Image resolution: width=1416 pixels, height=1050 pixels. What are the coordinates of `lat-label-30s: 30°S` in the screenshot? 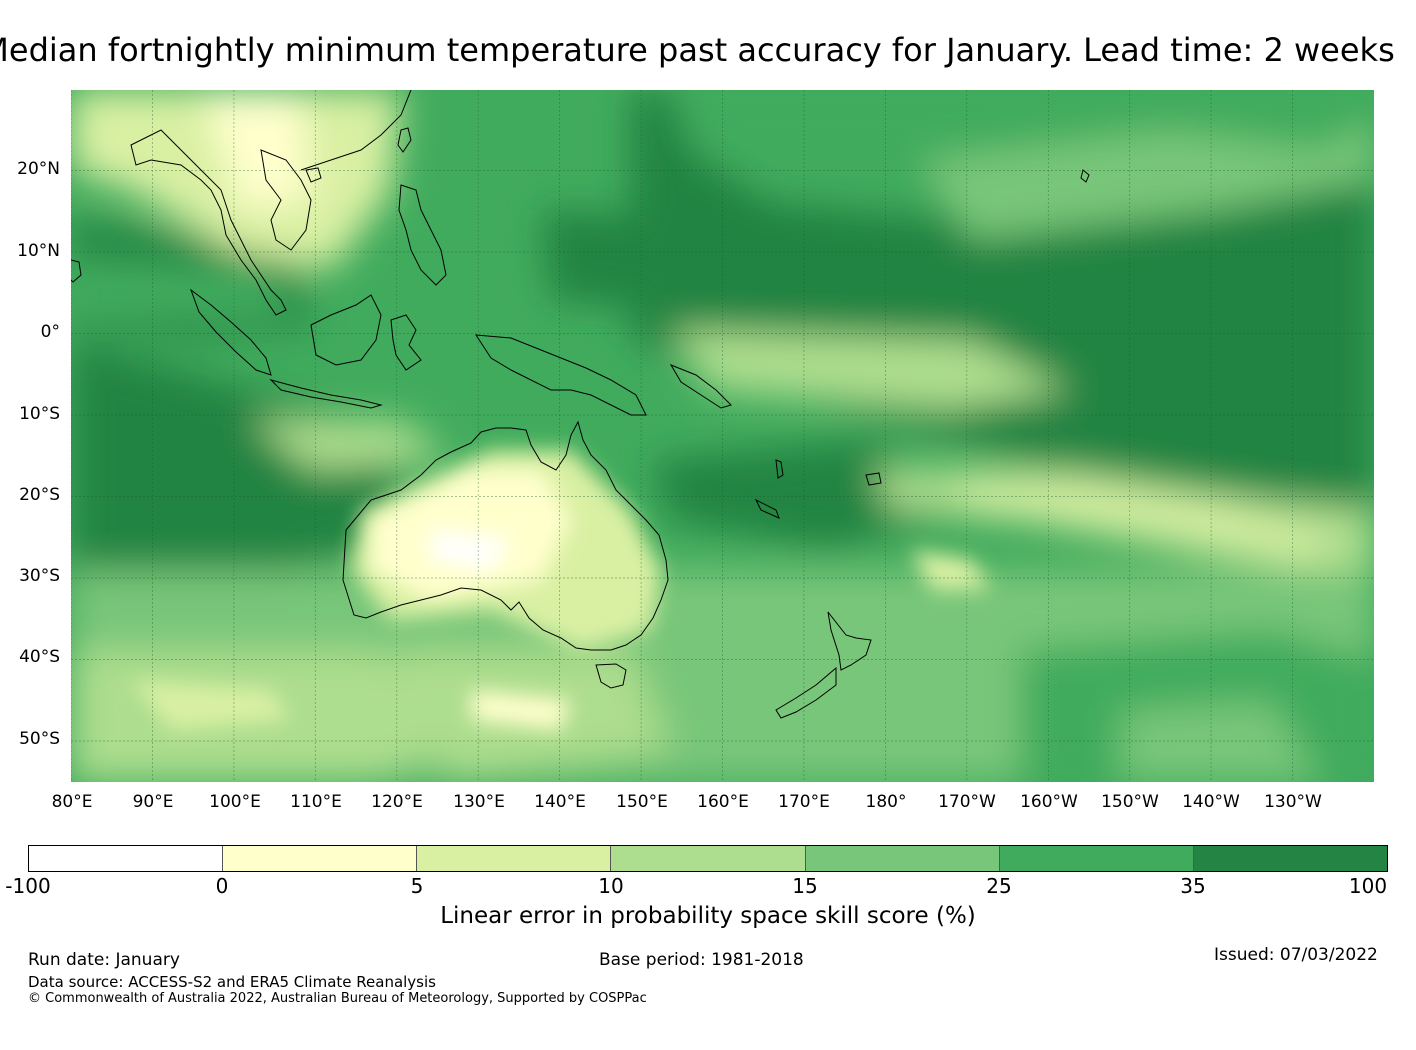 It's located at (39, 576).